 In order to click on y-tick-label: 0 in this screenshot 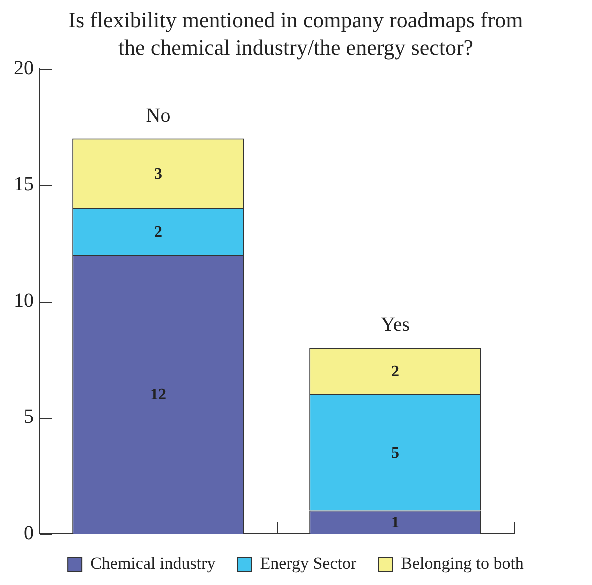, I will do `click(29, 533)`.